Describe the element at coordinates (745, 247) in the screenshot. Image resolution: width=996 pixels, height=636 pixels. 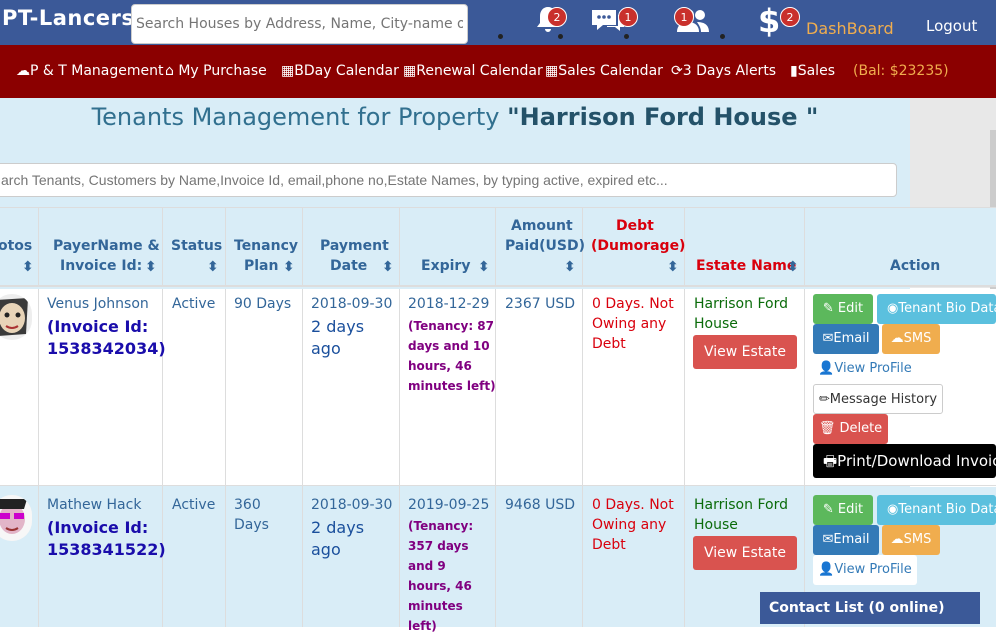
I see `col-estate: Estate Name ⬍` at that location.